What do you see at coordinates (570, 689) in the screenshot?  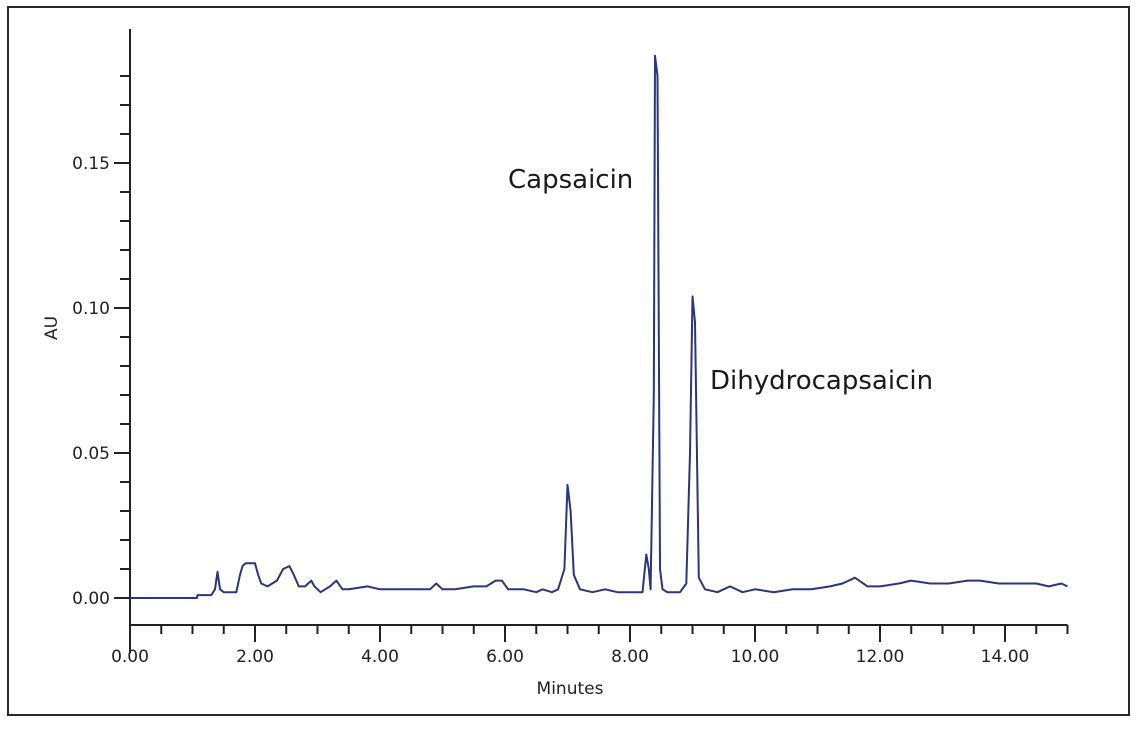 I see `x-axis-label: Minutes` at bounding box center [570, 689].